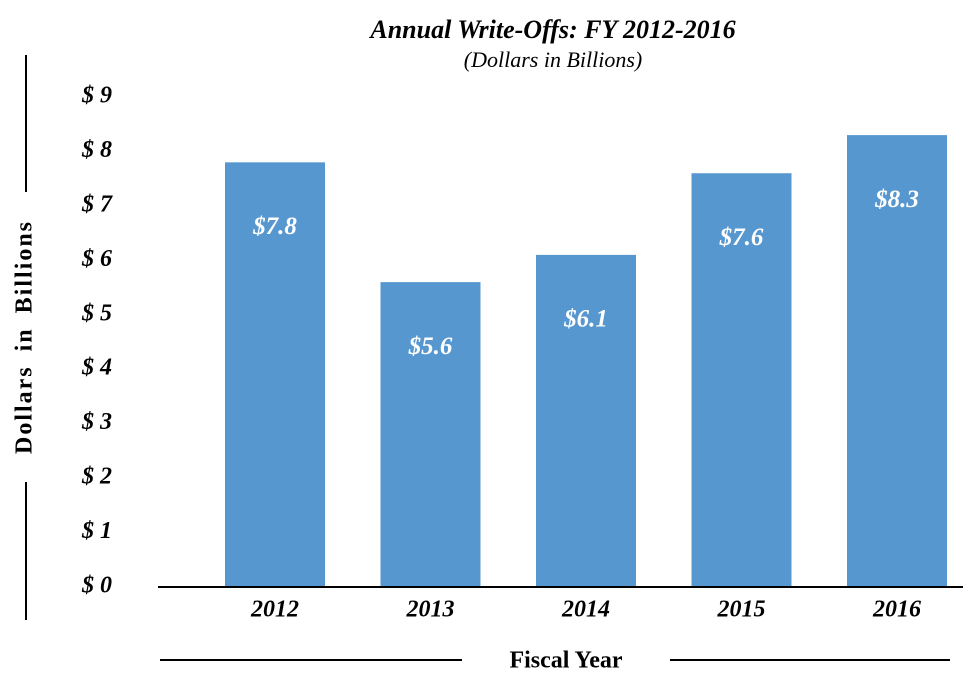 The image size is (963, 677). I want to click on data-label: $7.8, so click(274, 226).